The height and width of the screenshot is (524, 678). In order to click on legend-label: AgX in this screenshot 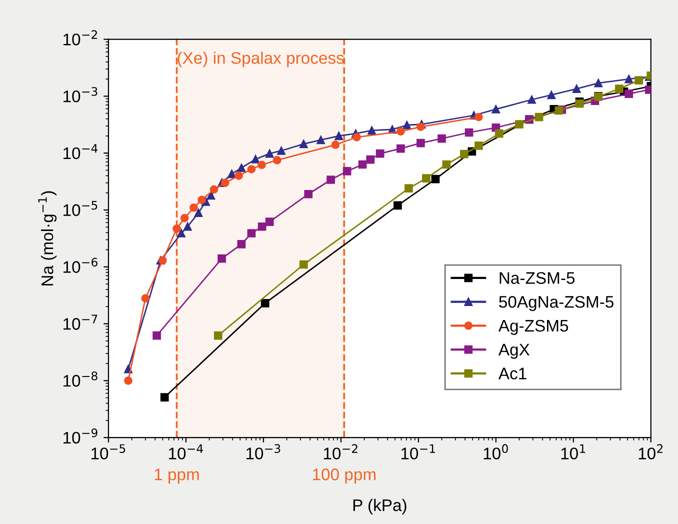, I will do `click(514, 351)`.